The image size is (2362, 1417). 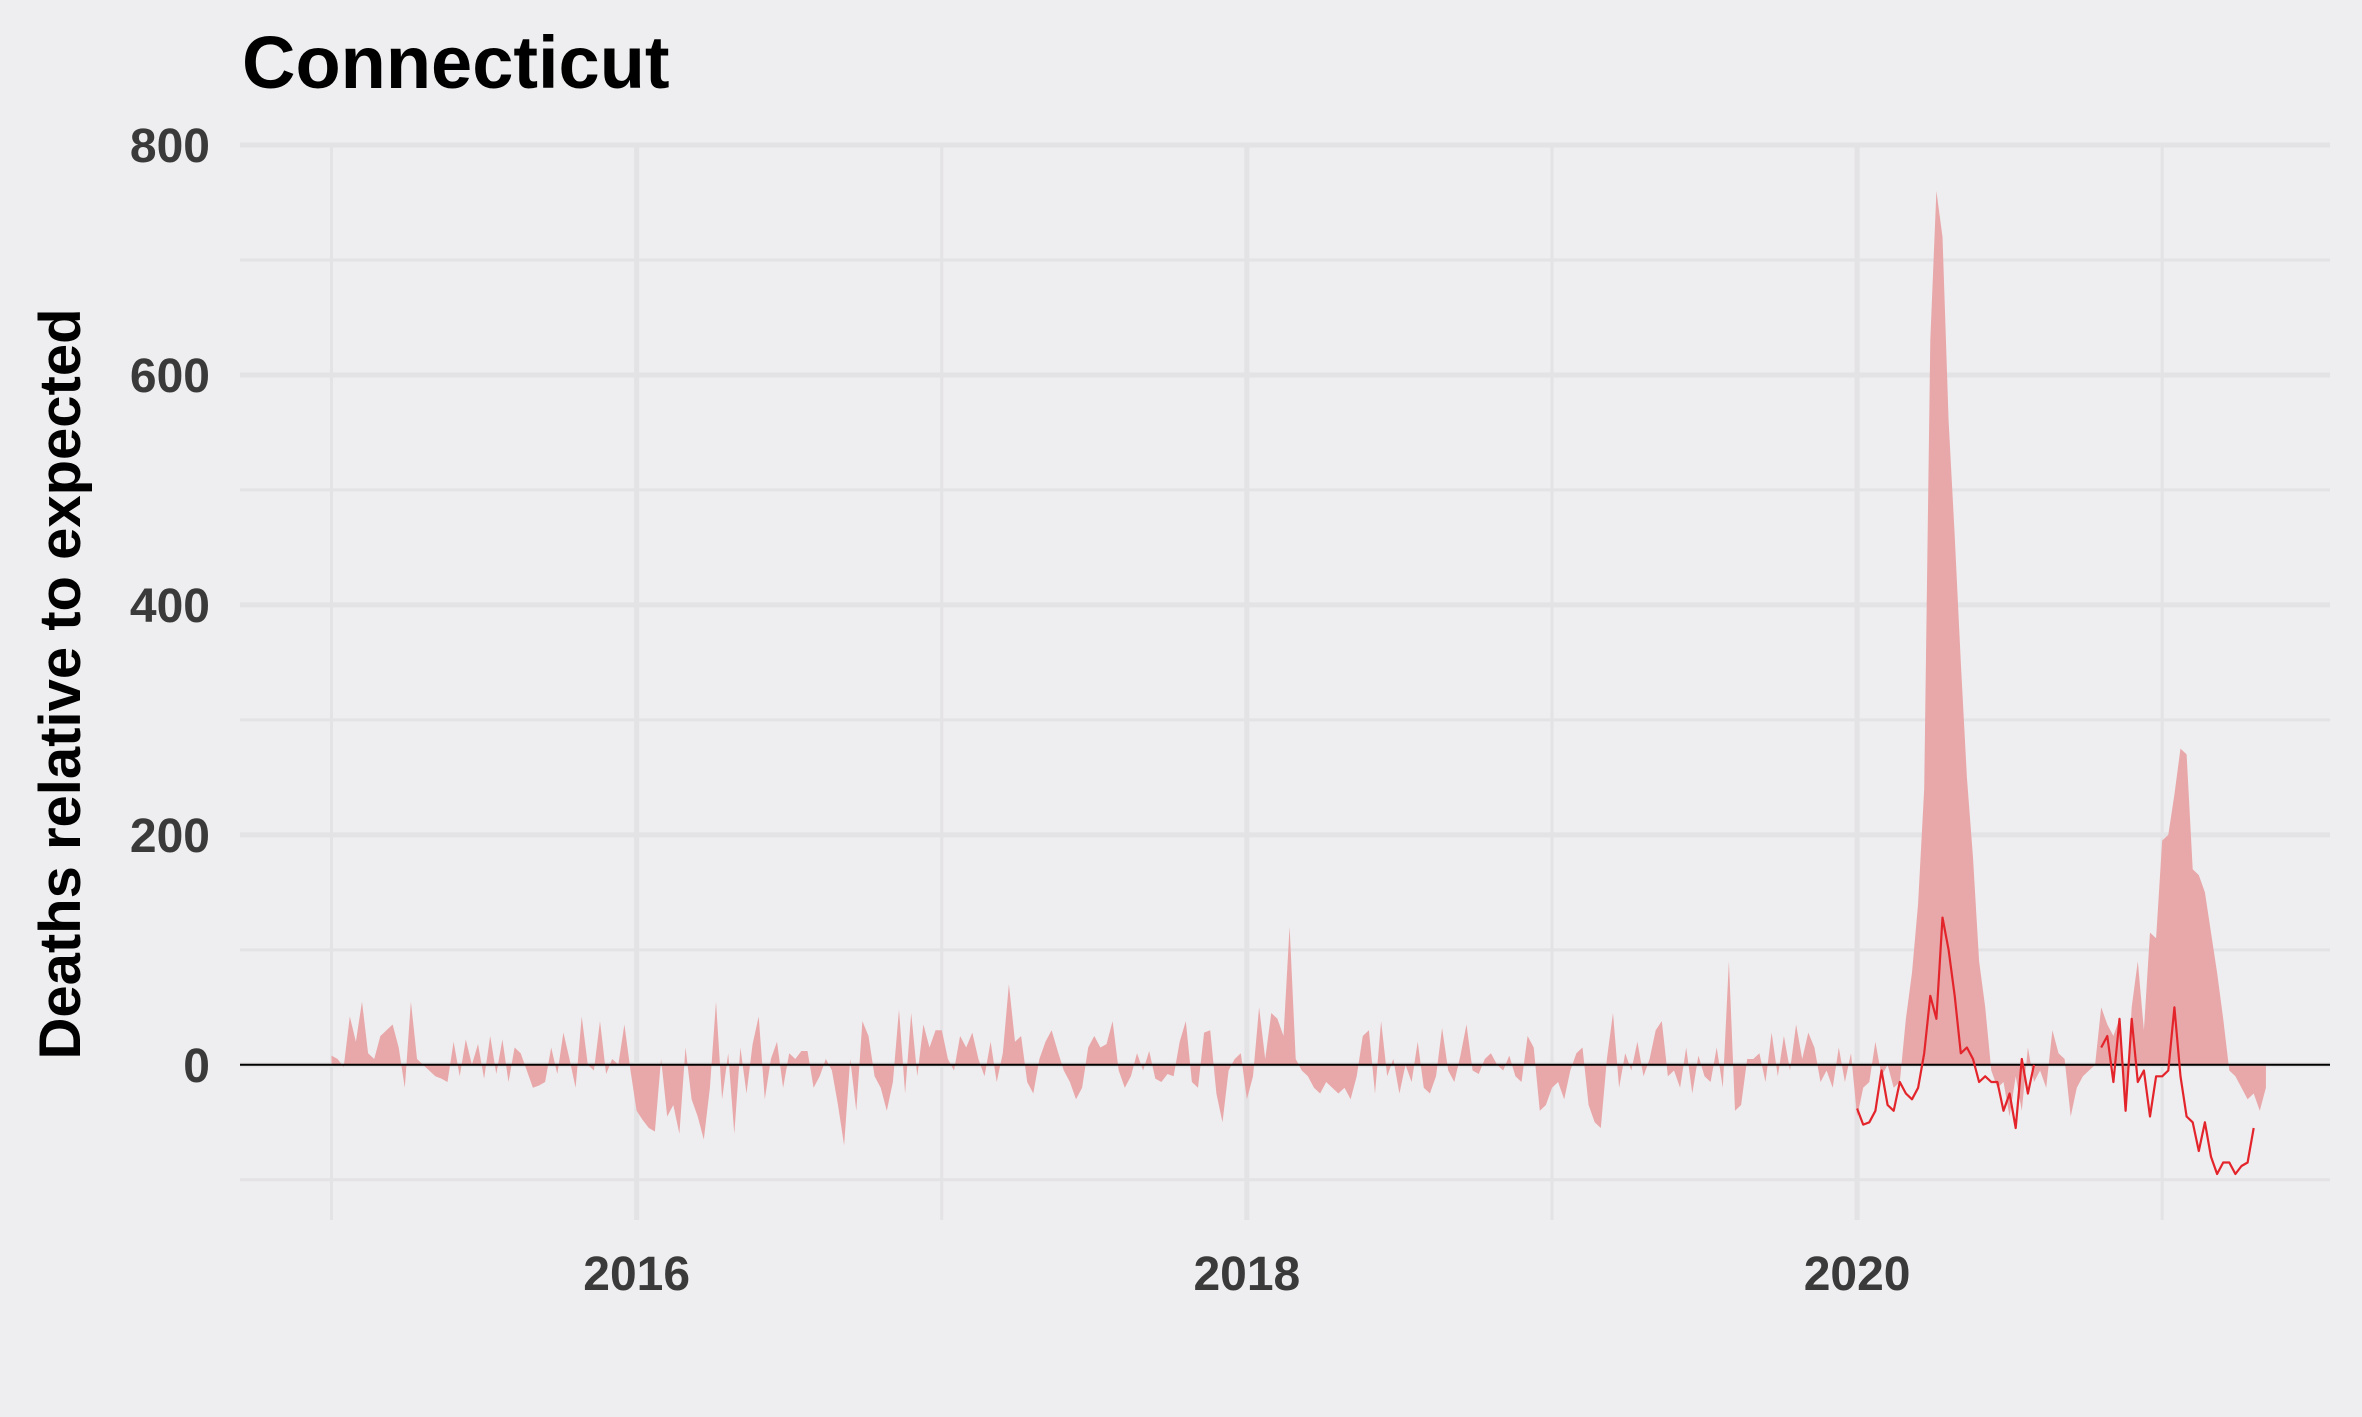 What do you see at coordinates (196, 1066) in the screenshot?
I see `y-tick-label-0: 0` at bounding box center [196, 1066].